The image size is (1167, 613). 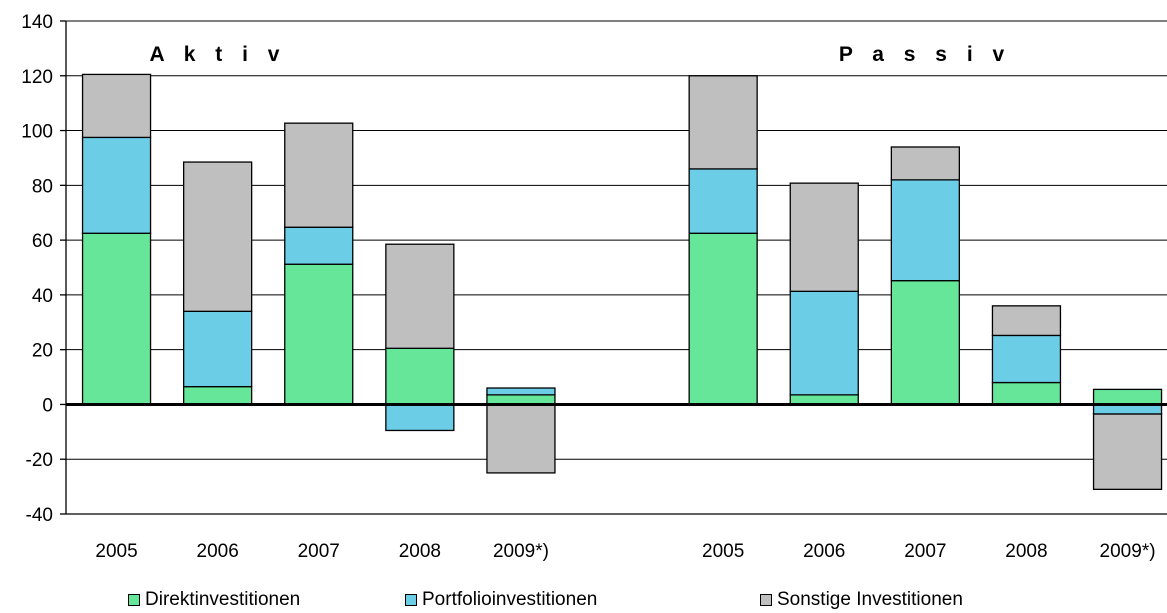 I want to click on legend-label-sonstige: Sonstige Investitionen, so click(x=870, y=599).